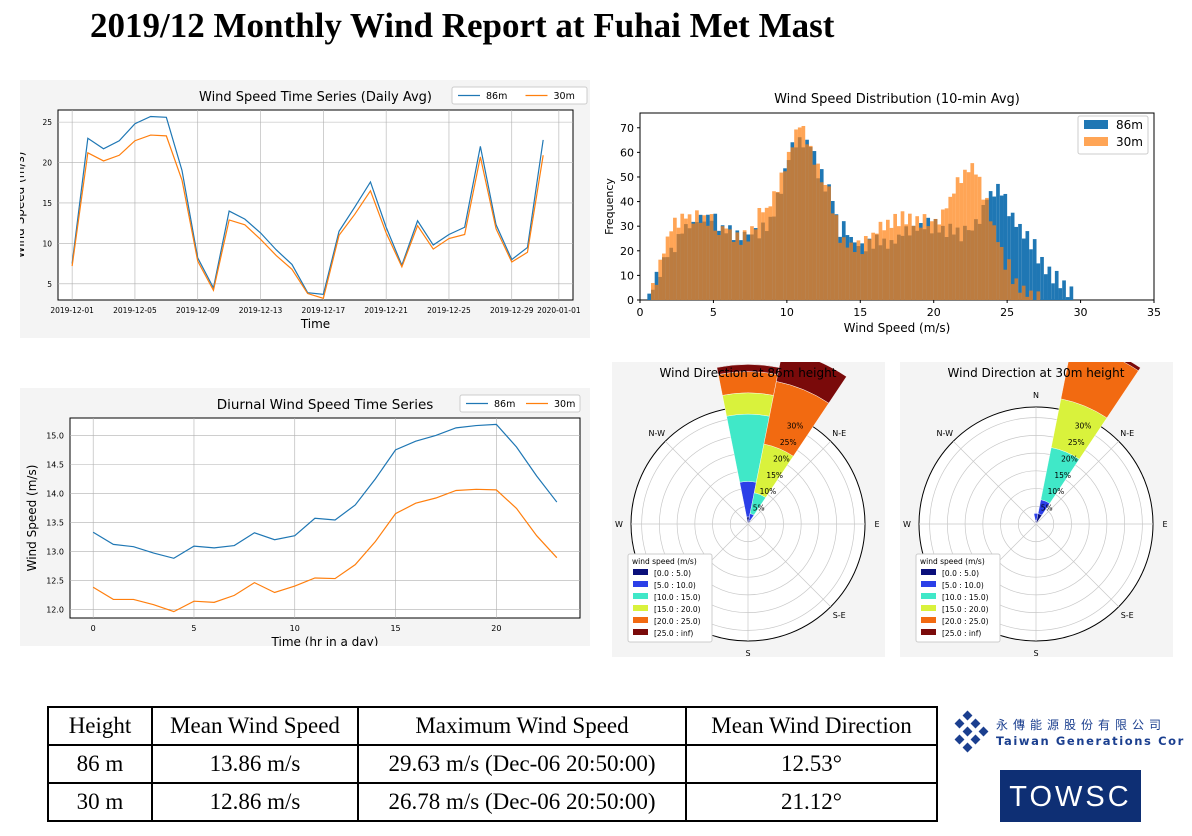  I want to click on cell-max-speed: 26.78 m/s (Dec-06 20:50:00), so click(522, 802).